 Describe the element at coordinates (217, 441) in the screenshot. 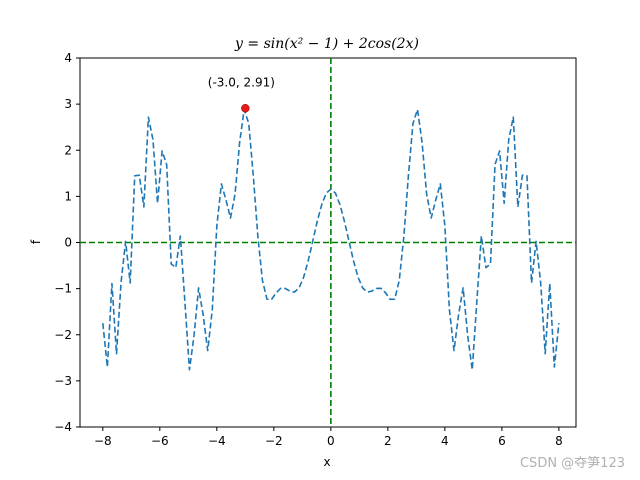

I see `x-tick-label: −4` at that location.